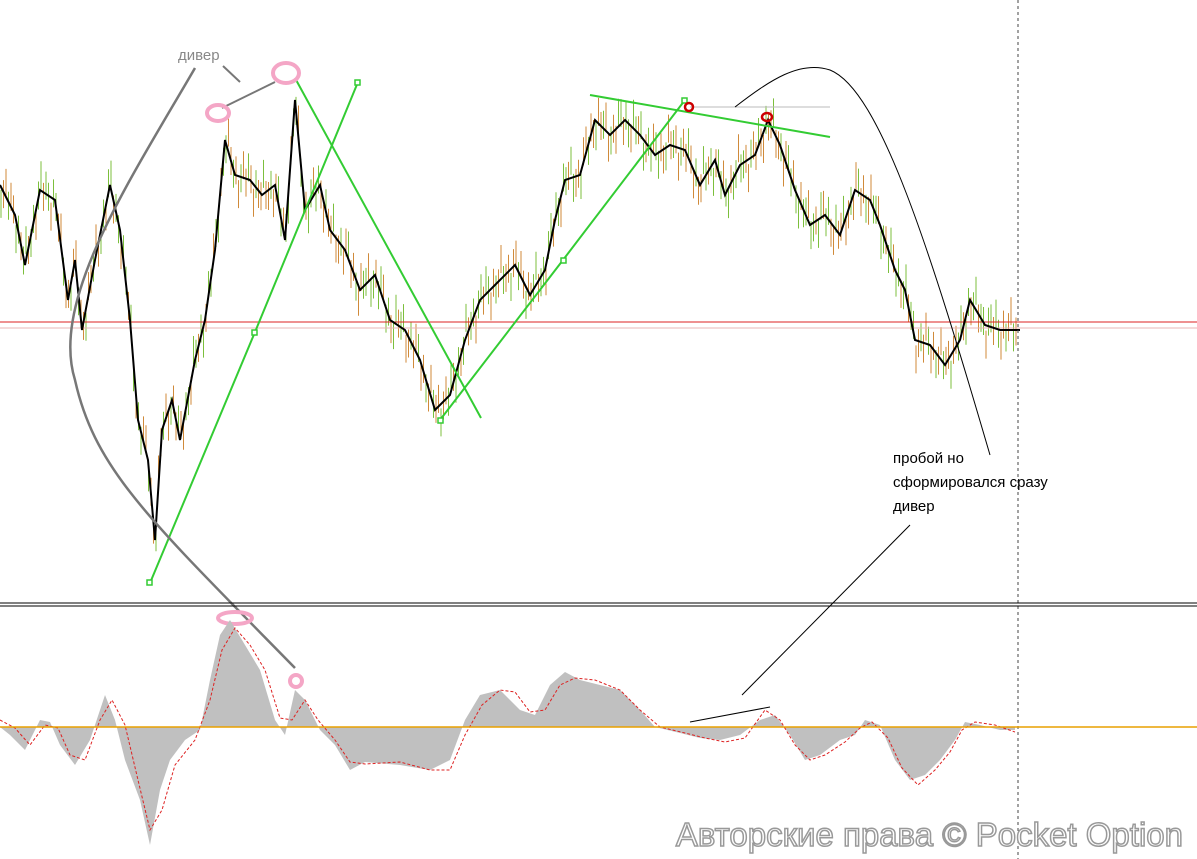 The image size is (1197, 859). What do you see at coordinates (728, 112) in the screenshot?
I see `marker-circles` at bounding box center [728, 112].